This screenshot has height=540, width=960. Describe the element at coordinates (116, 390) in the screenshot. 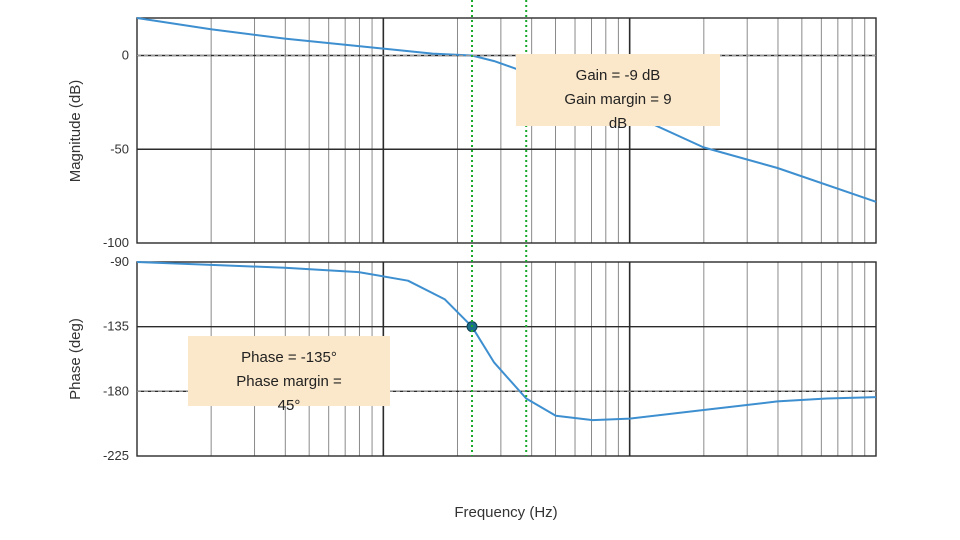

I see `phase-ytick-label: -180` at that location.